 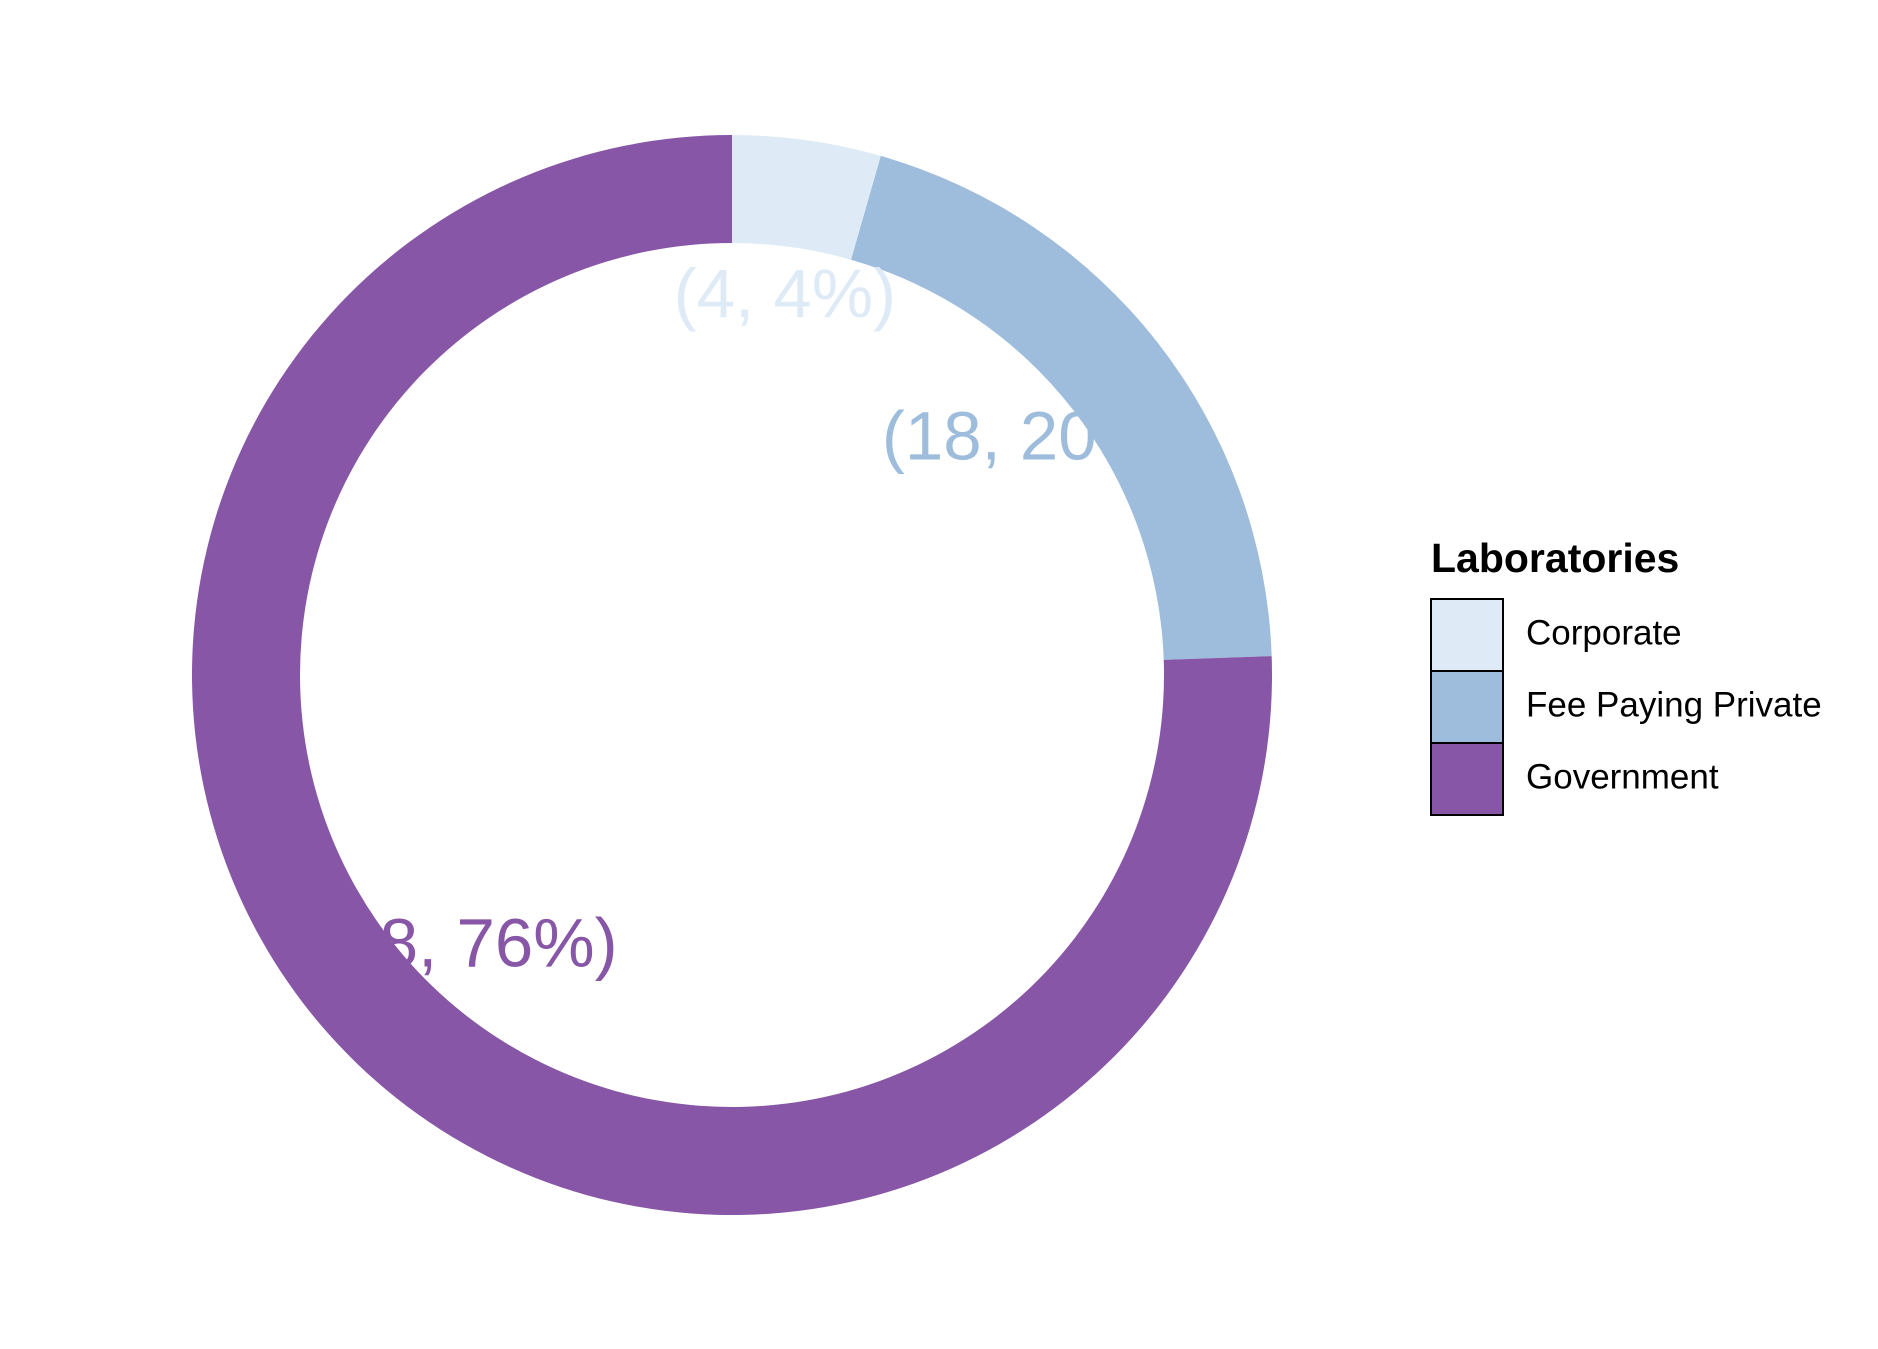 I want to click on legend-label-corporate: Corporate, so click(x=1604, y=632).